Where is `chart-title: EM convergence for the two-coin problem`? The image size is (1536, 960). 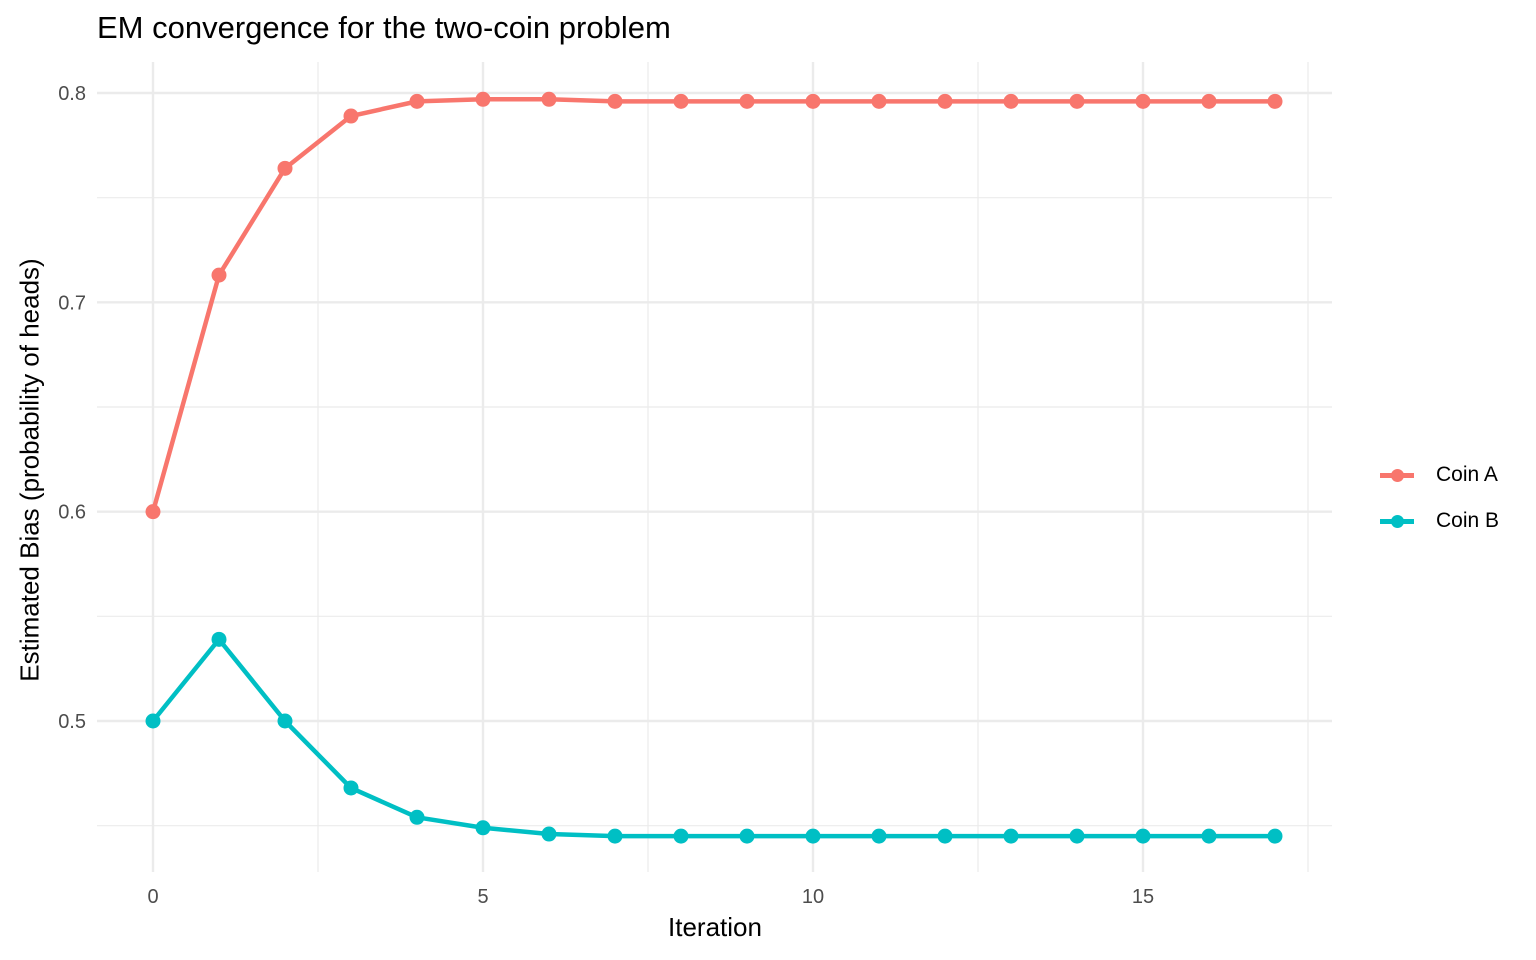 chart-title: EM convergence for the two-coin problem is located at coordinates (384, 27).